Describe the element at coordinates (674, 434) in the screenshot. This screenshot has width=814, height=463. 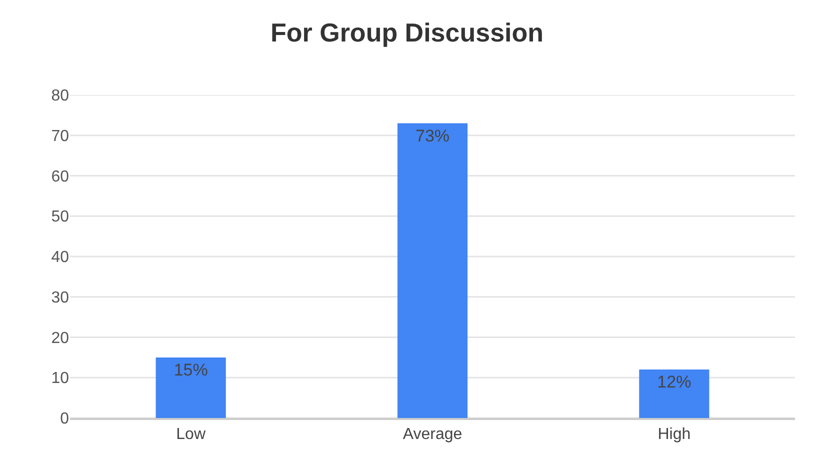
I see `x-tick-label: High` at that location.